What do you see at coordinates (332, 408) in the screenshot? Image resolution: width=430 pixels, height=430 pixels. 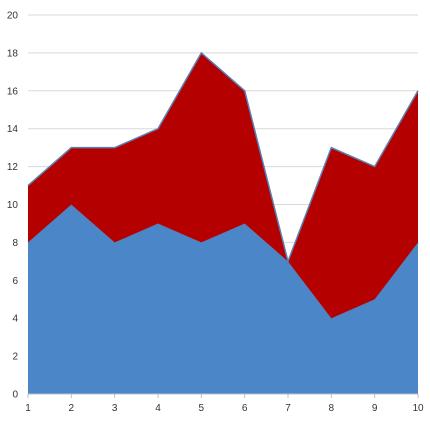 I see `x-tick-label: 8` at bounding box center [332, 408].